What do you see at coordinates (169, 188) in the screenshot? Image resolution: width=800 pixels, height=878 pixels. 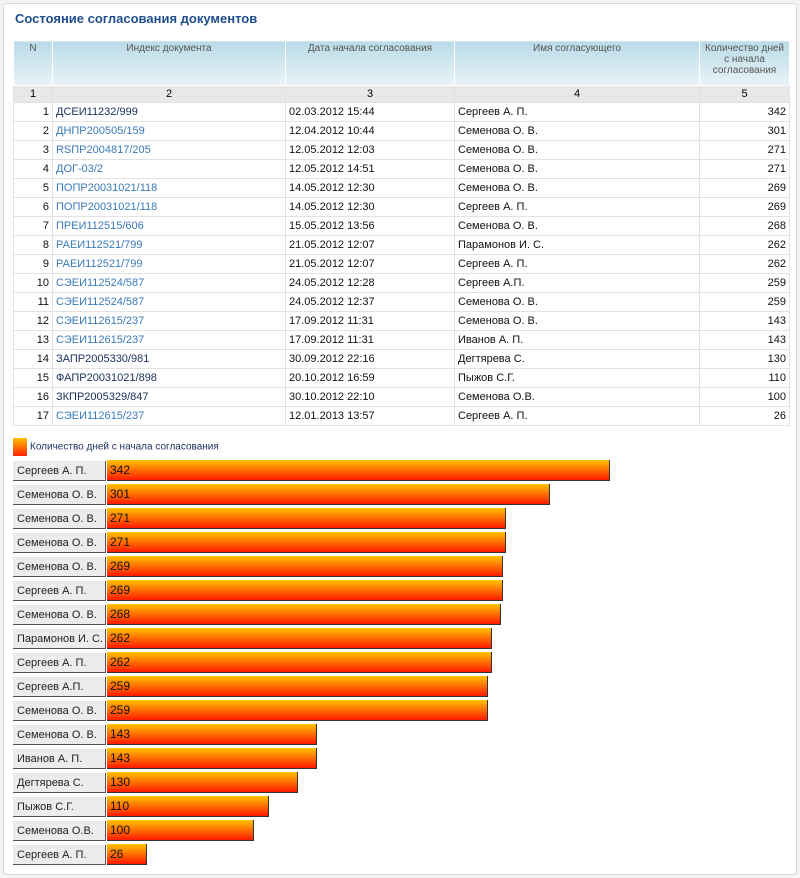 I see `doc-index-cell: ПОПР20031021/118` at bounding box center [169, 188].